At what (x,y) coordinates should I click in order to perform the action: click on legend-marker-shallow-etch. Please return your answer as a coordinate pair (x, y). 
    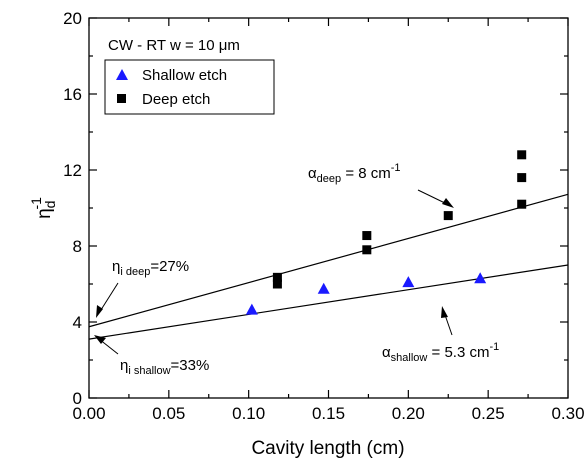
    Looking at the image, I should click on (122, 74).